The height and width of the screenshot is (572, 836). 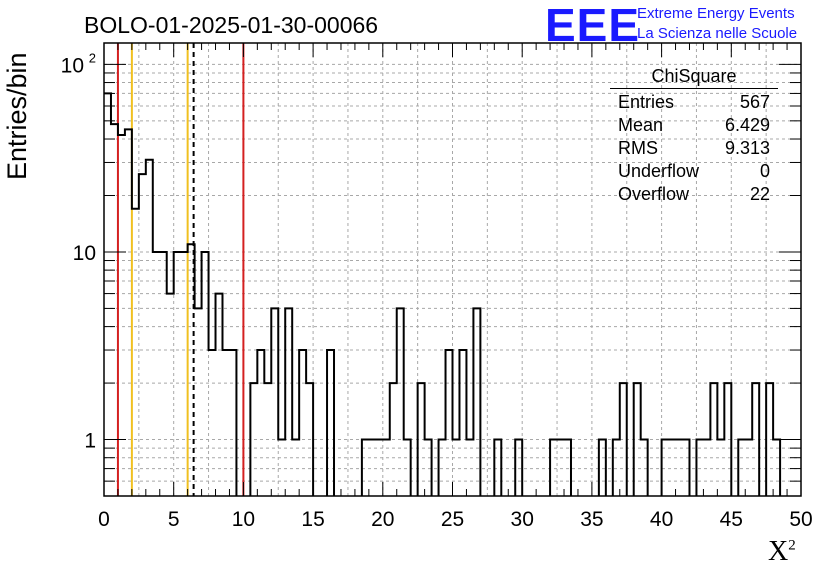 What do you see at coordinates (593, 25) in the screenshot?
I see `eee-logo: EEE` at bounding box center [593, 25].